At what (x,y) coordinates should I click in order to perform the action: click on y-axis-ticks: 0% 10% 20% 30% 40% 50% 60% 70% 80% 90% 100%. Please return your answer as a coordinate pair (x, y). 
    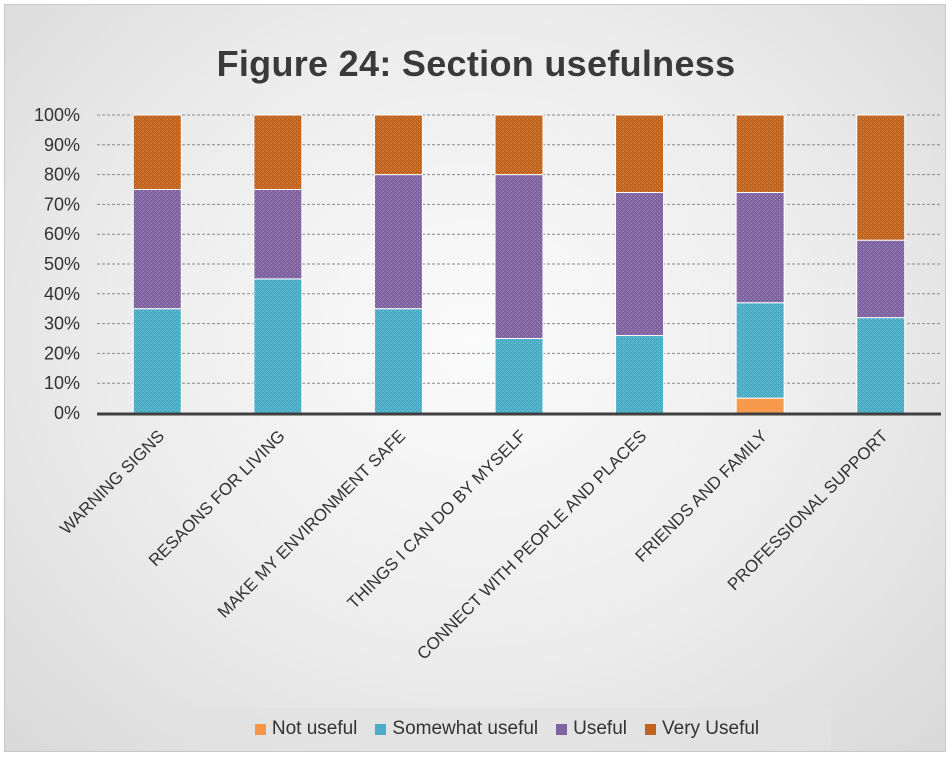
    Looking at the image, I should click on (57, 264).